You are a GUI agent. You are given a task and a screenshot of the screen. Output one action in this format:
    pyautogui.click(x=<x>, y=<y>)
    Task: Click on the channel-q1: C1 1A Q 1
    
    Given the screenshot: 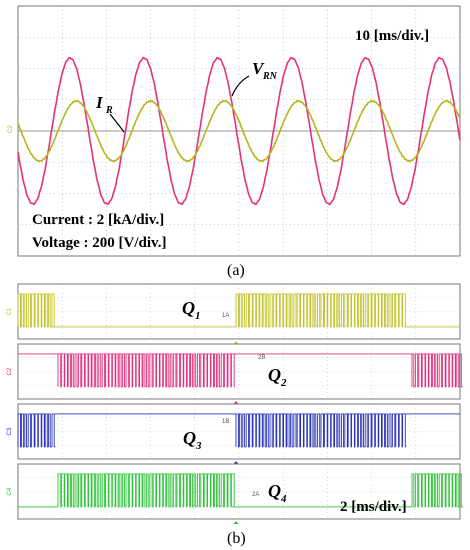 What is the action you would take?
    pyautogui.click(x=234, y=313)
    